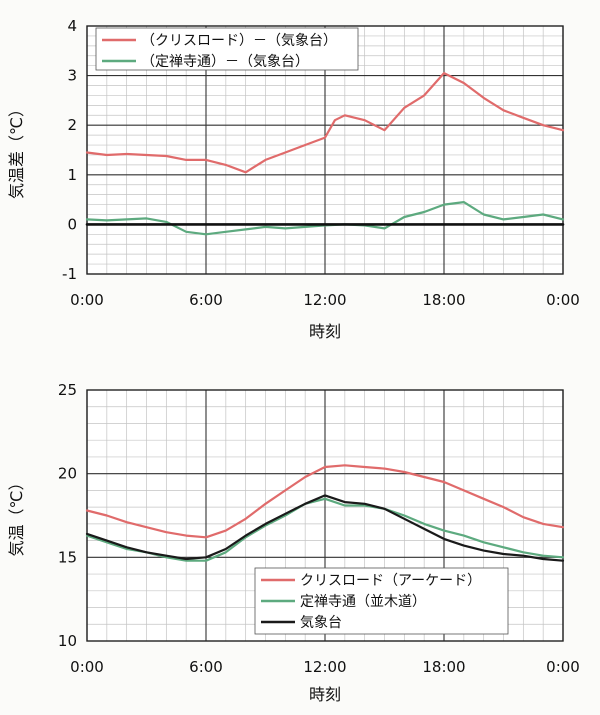 The width and height of the screenshot is (600, 715). What do you see at coordinates (390, 581) in the screenshot?
I see `legend-label: クリスロード（アーケード）` at bounding box center [390, 581].